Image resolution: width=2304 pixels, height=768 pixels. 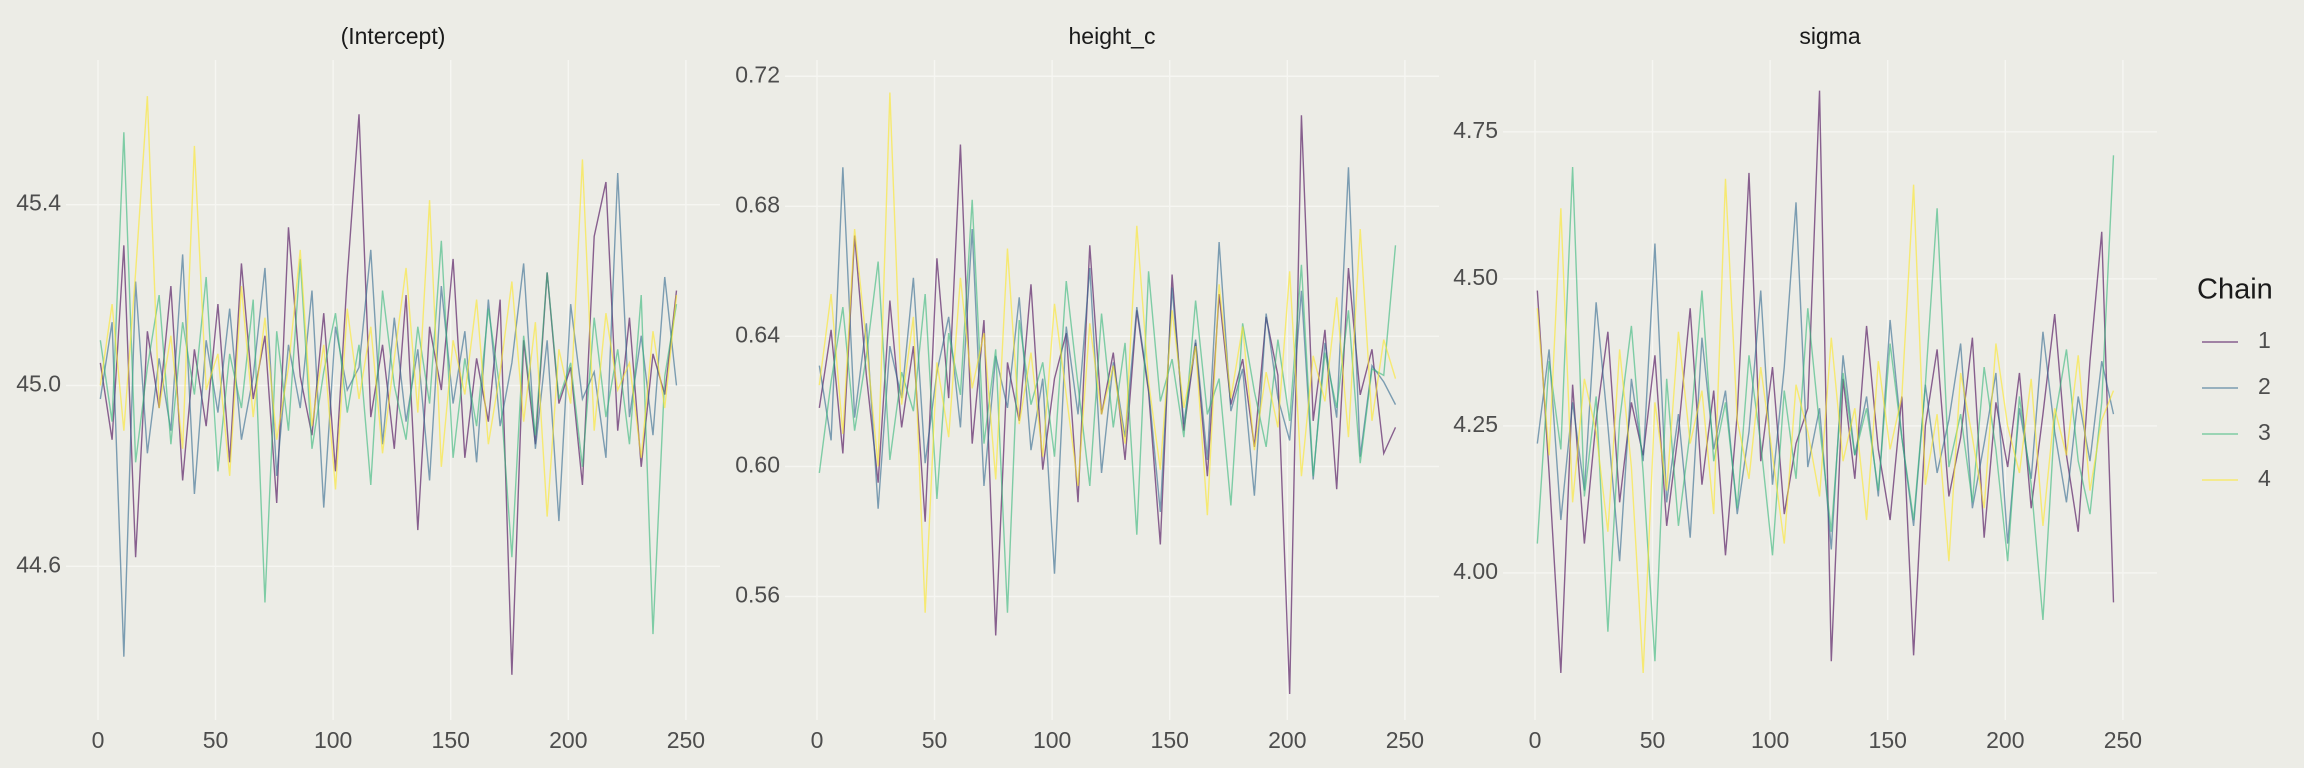 What do you see at coordinates (1475, 130) in the screenshot?
I see `y-tick-label: 4.75` at bounding box center [1475, 130].